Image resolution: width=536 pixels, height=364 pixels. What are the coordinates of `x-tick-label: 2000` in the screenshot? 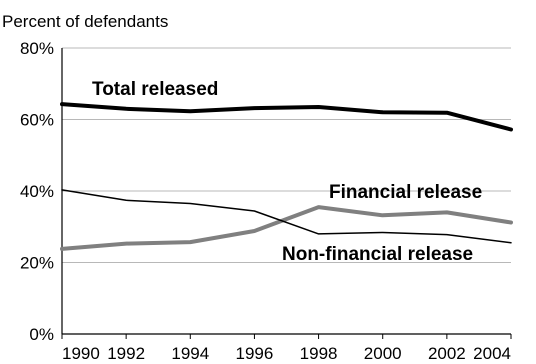 It's located at (383, 353).